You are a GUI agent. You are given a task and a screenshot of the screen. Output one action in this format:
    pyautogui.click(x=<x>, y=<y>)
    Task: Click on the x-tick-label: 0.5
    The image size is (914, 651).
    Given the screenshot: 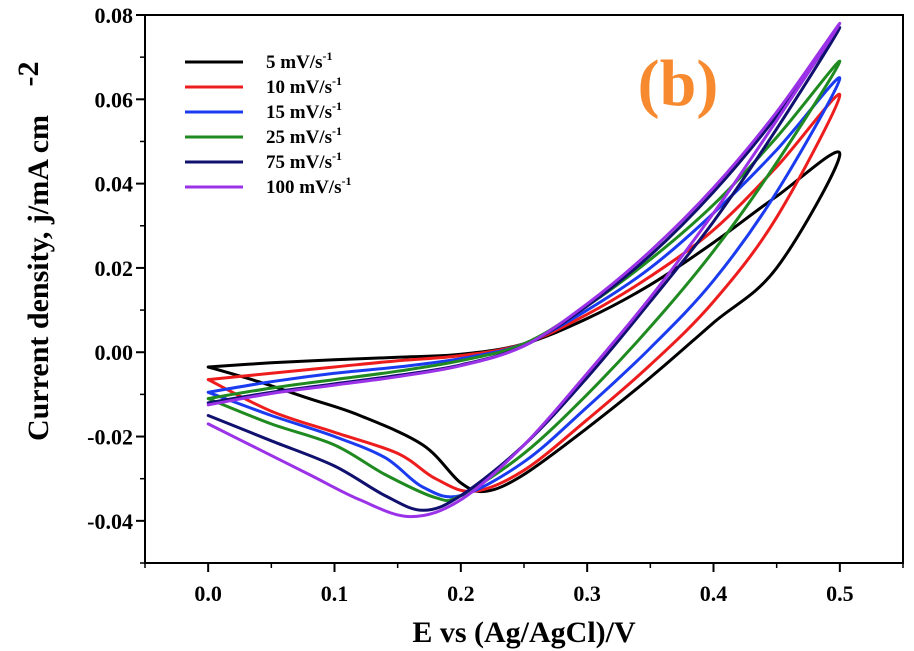 What is the action you would take?
    pyautogui.click(x=840, y=593)
    